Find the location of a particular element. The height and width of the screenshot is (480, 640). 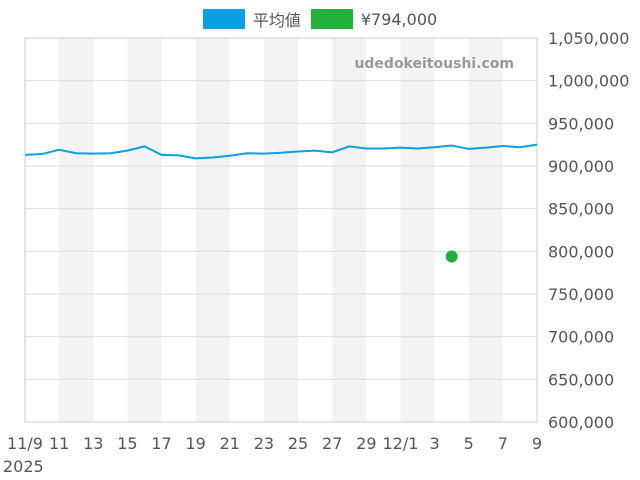

y-tick-label: 750,000 is located at coordinates (581, 294).